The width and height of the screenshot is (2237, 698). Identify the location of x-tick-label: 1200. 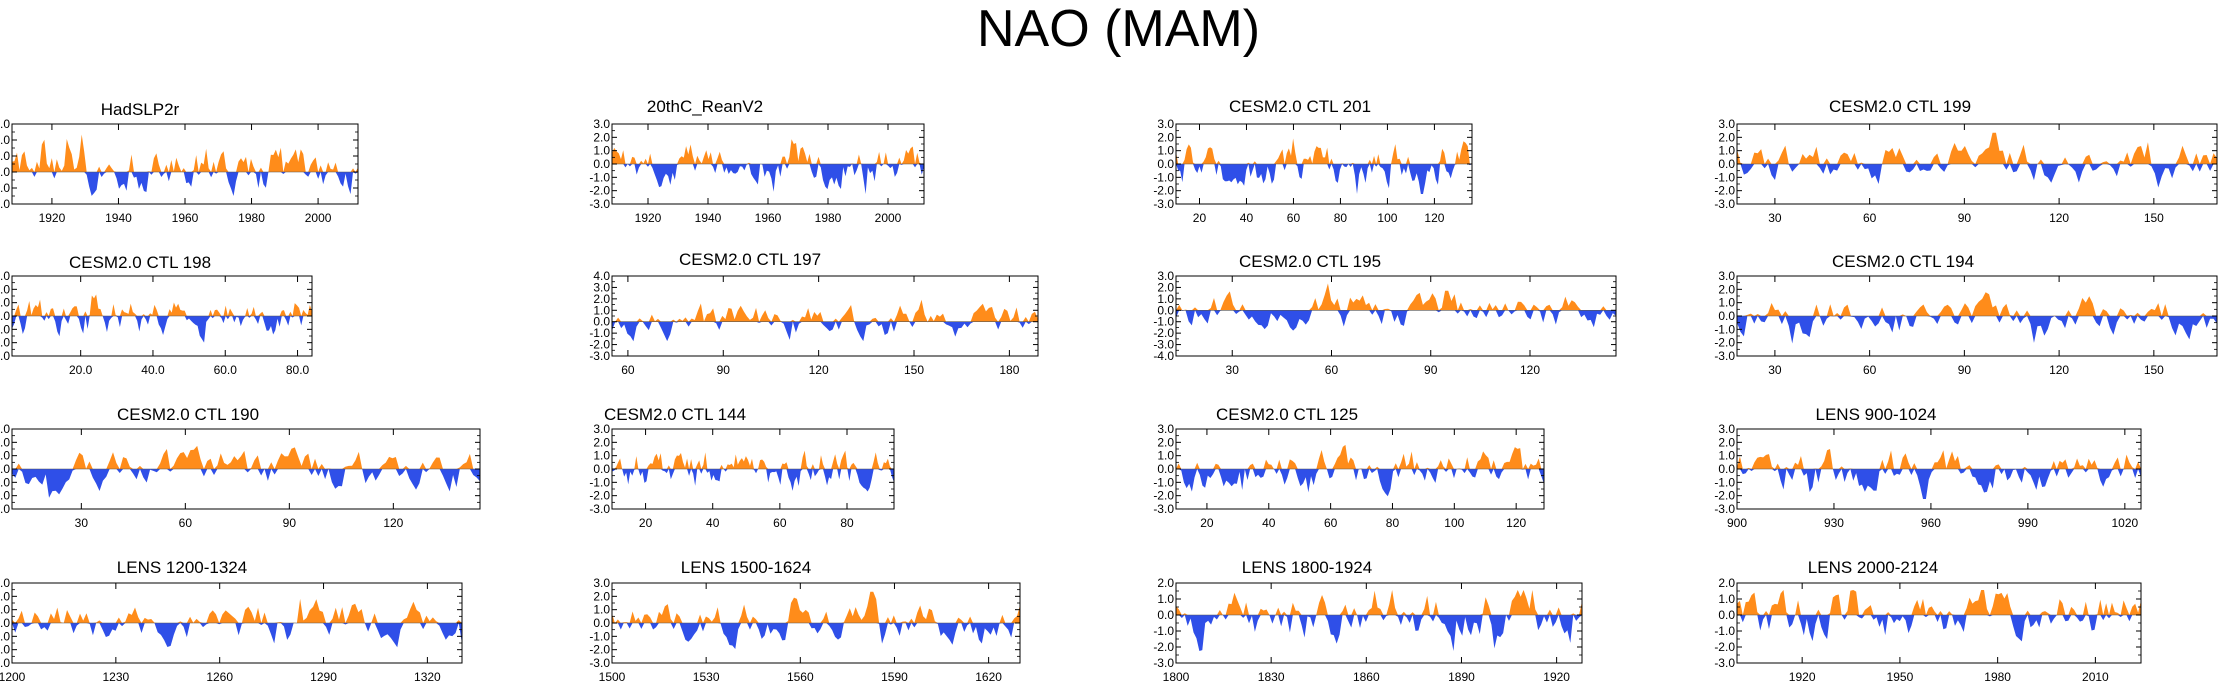
(13, 677).